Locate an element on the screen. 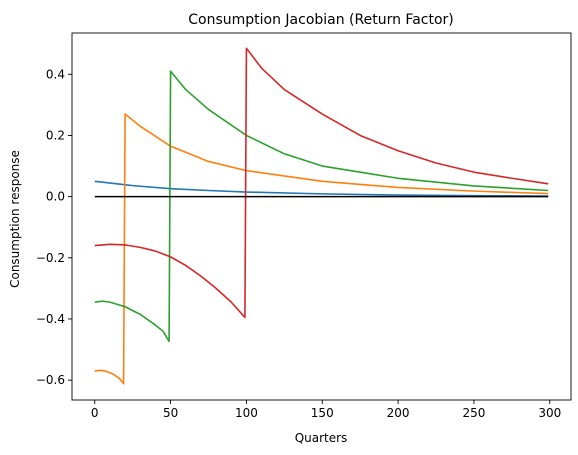  x-axis-title: Quarters is located at coordinates (321, 438).